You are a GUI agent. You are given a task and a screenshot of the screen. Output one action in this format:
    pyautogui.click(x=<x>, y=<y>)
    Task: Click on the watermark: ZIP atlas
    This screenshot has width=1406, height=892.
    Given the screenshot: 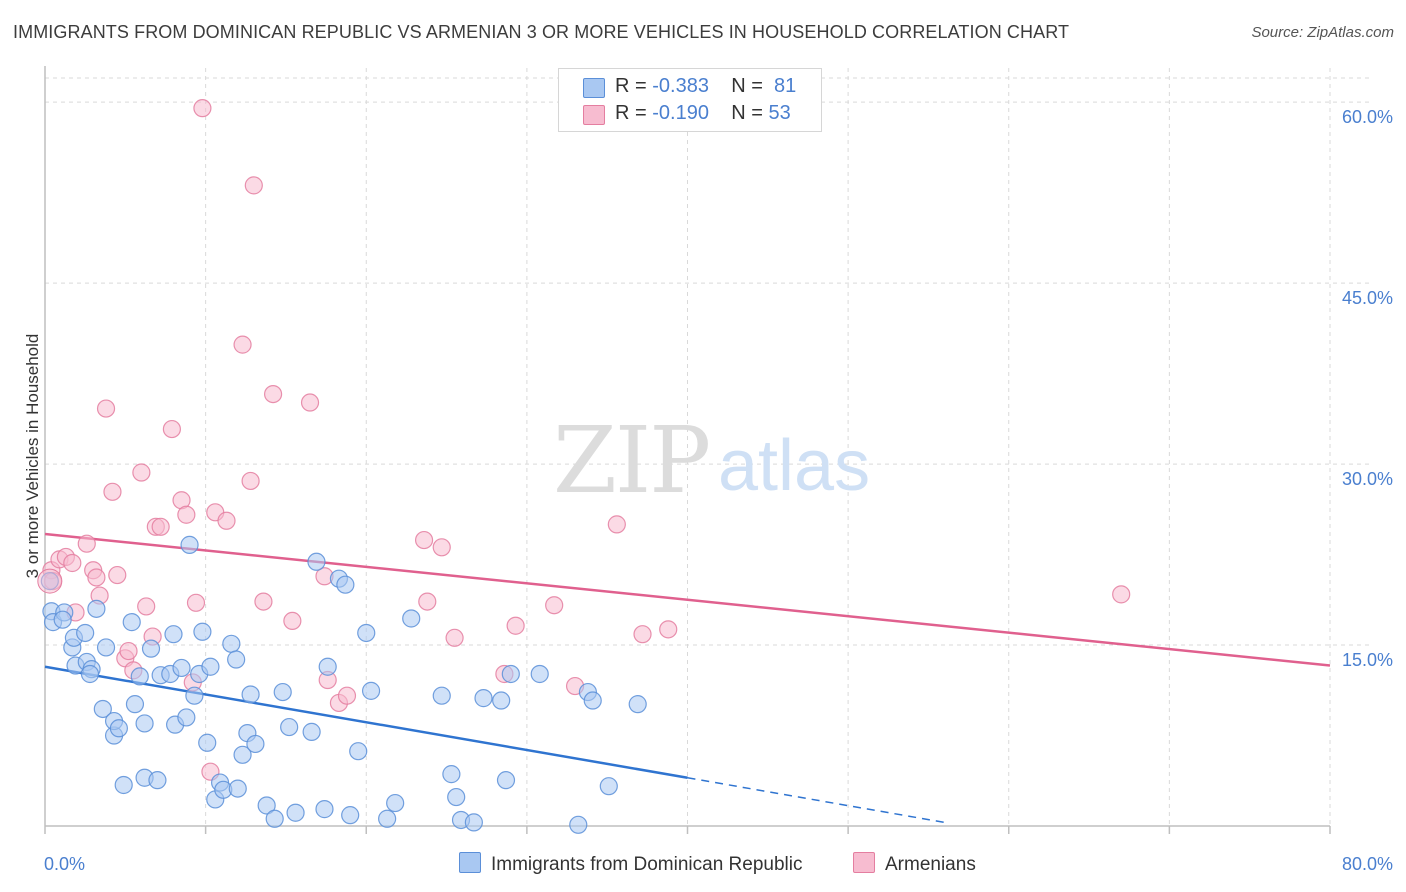 What is the action you would take?
    pyautogui.click(x=711, y=460)
    